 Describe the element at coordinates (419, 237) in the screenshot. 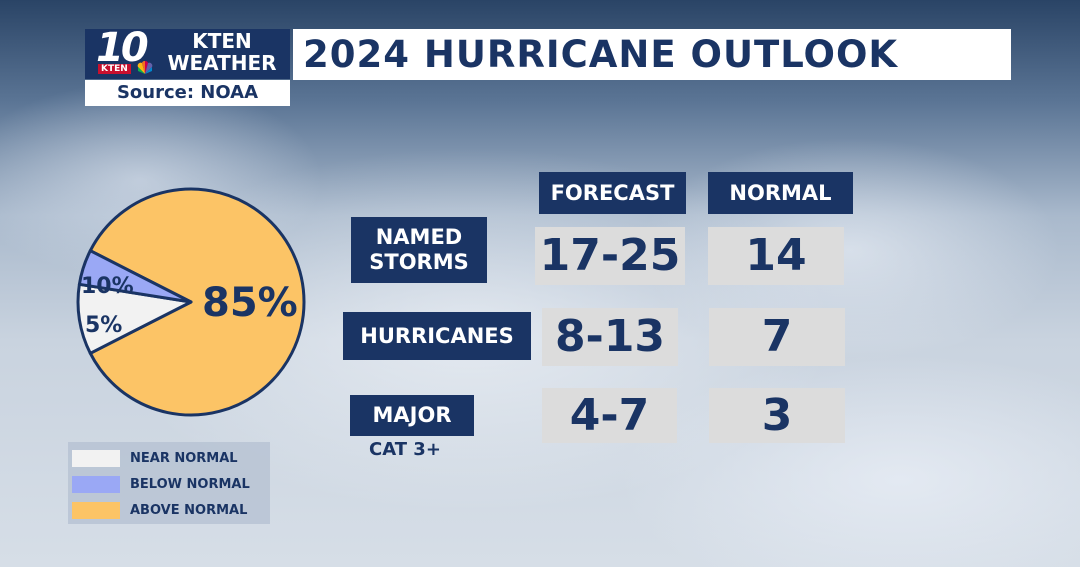

I see `row-label-line: NAMED` at that location.